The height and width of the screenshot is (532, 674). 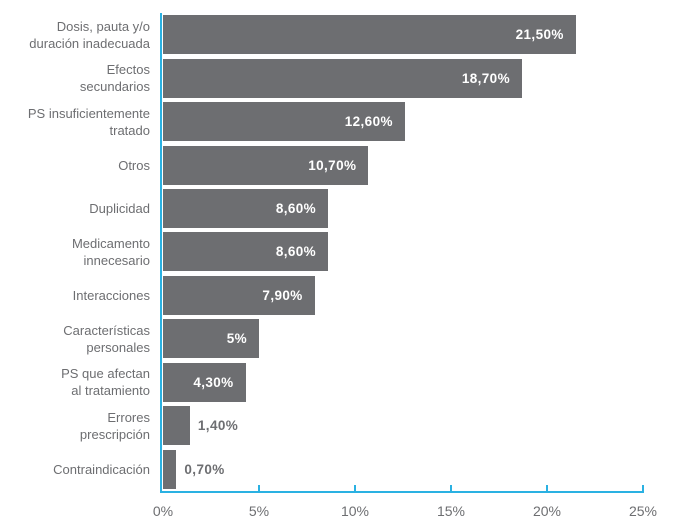 I want to click on category-label: Otros, so click(x=134, y=165).